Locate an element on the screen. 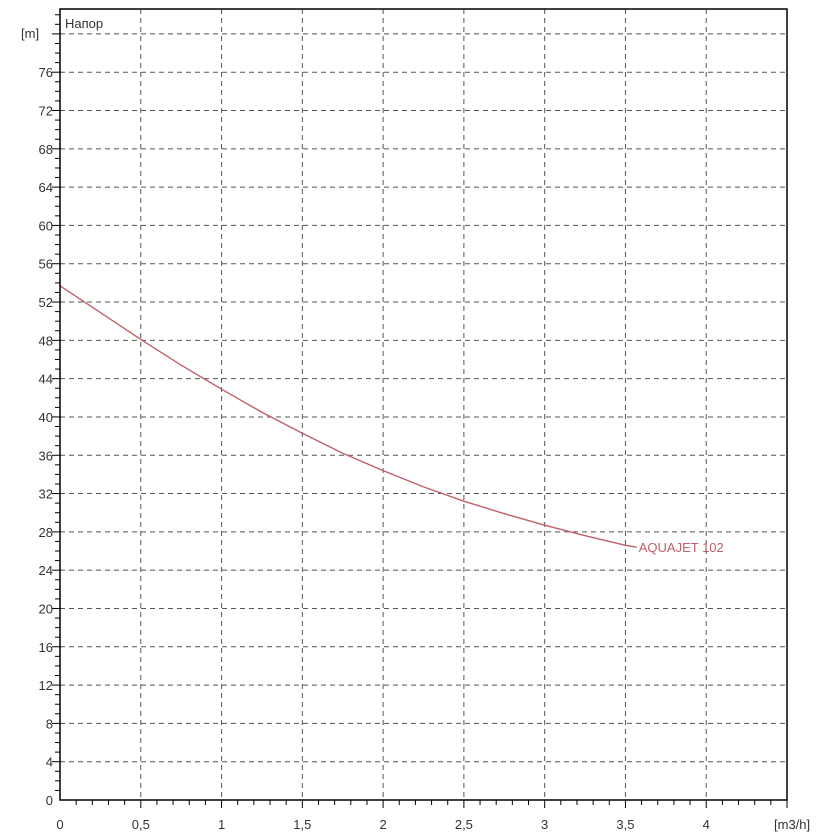  y-tick-label: 68 is located at coordinates (46, 149).